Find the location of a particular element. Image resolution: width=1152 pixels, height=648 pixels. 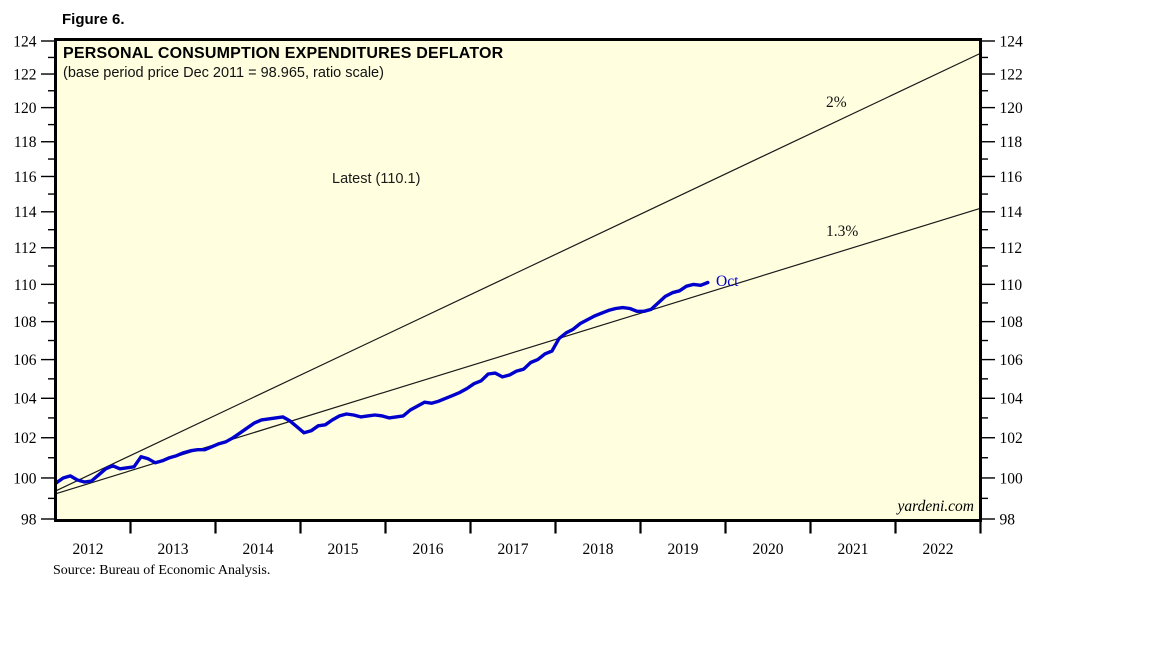

y-axis-label-right: 116 is located at coordinates (1011, 177).